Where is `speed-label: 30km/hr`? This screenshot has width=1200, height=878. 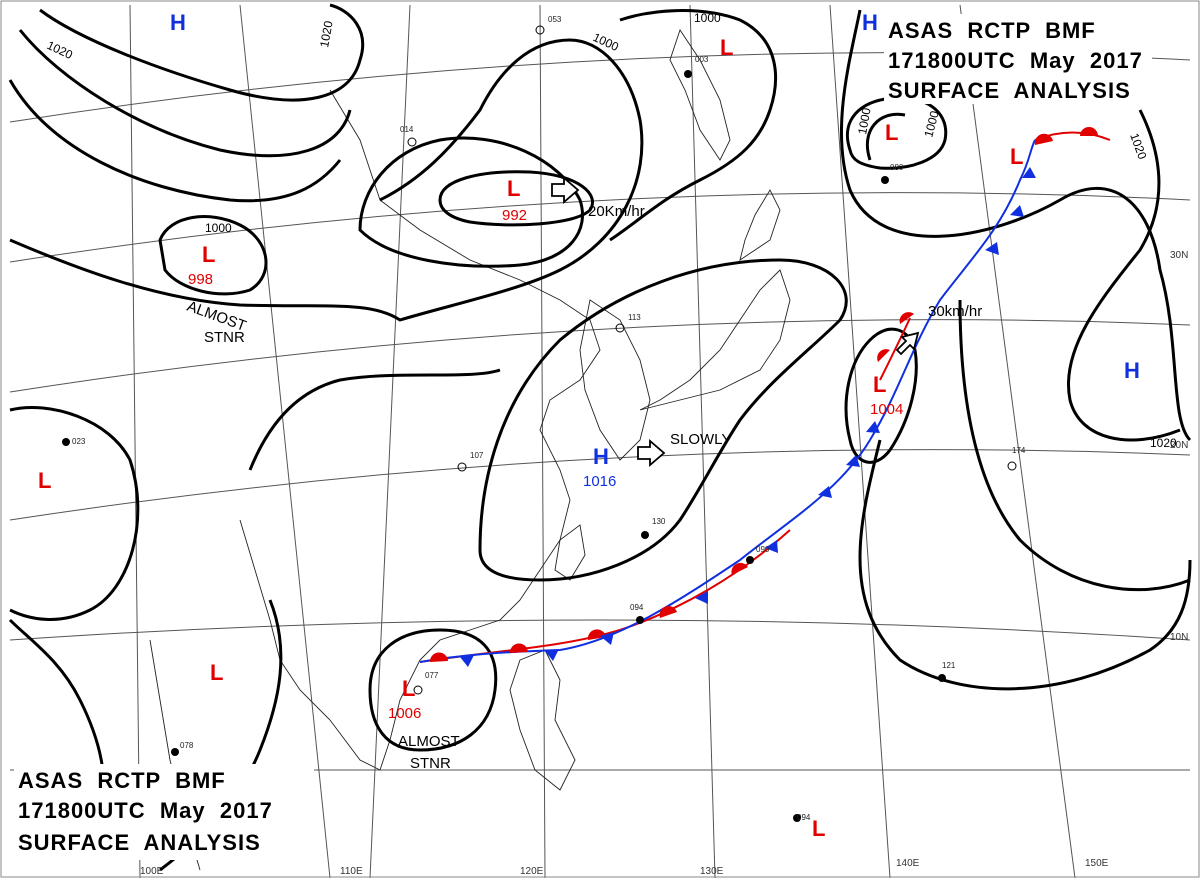
speed-label: 30km/hr is located at coordinates (955, 311).